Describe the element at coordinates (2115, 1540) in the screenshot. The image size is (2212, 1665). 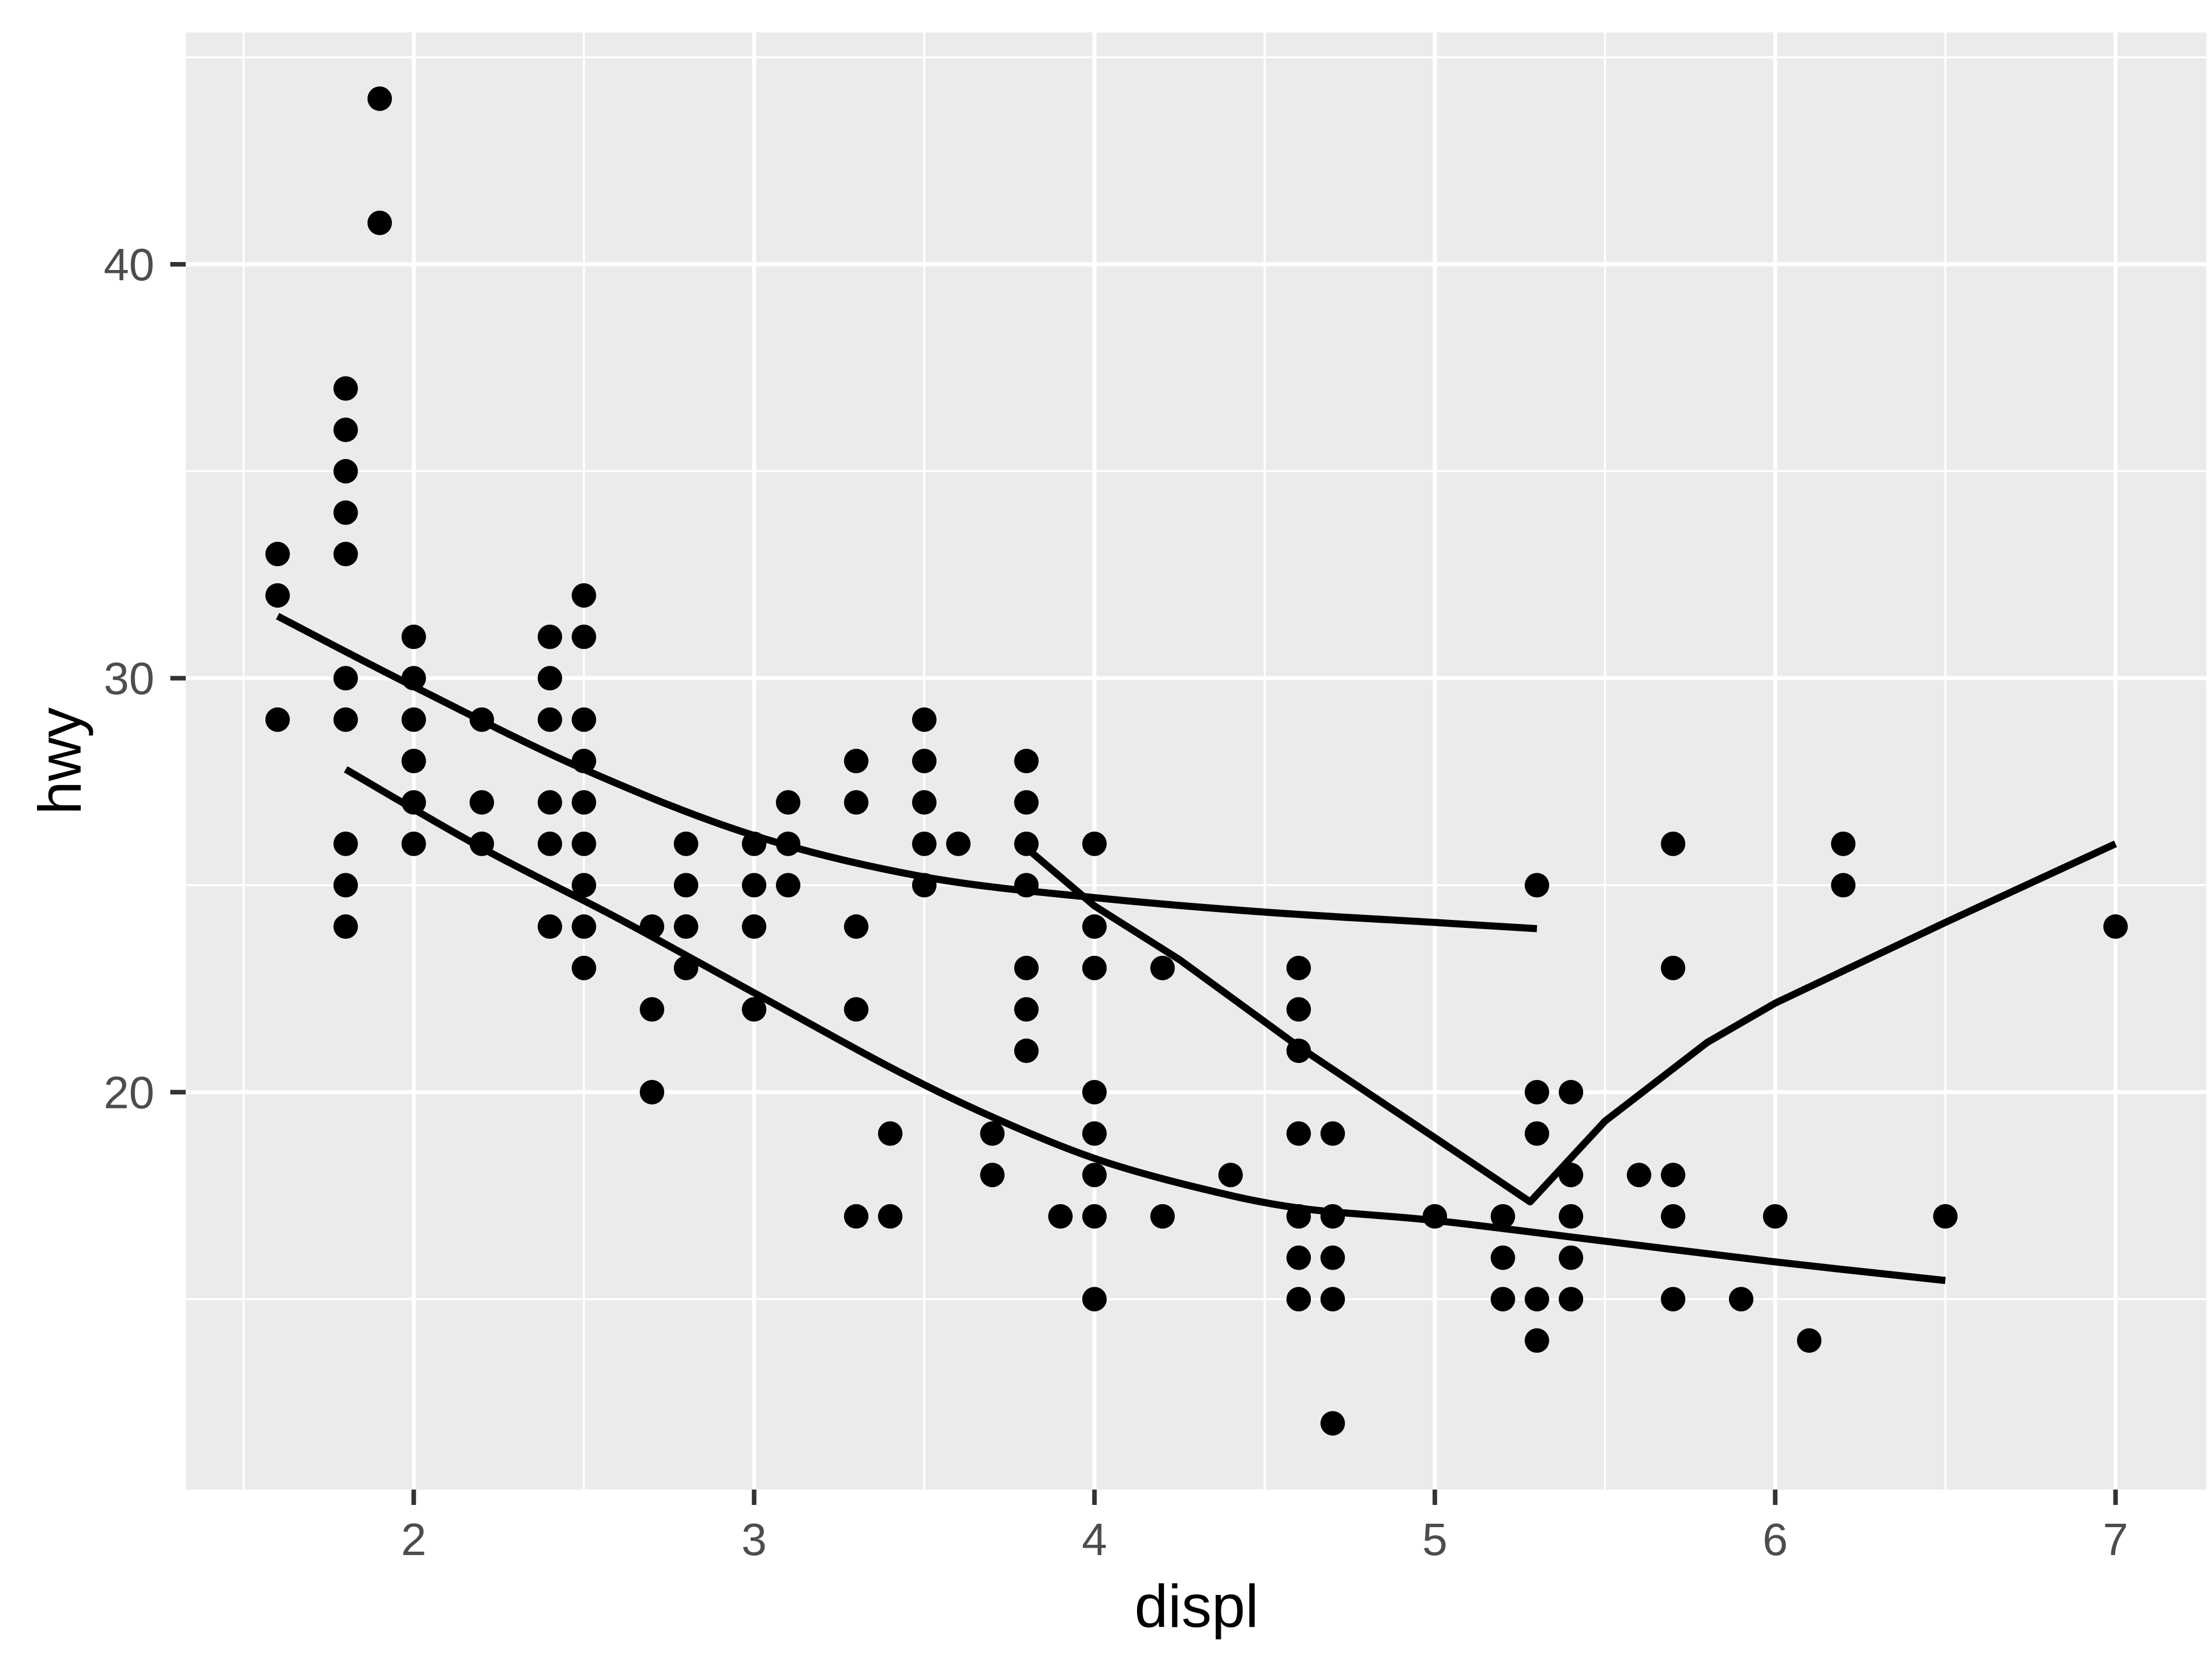
I see `x-tick-label-7: 7` at that location.